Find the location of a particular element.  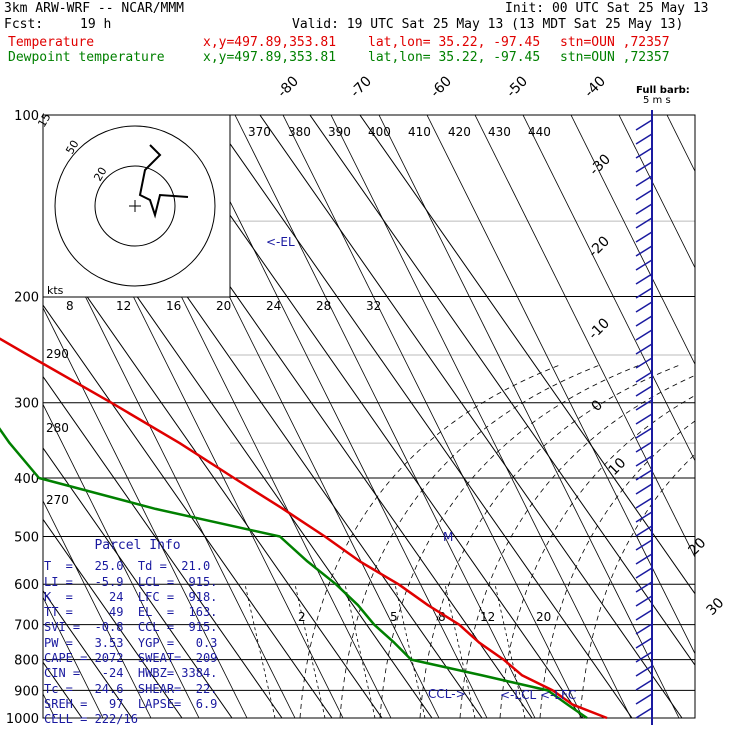

moist-adiabat-line is located at coordinates (577, 546).